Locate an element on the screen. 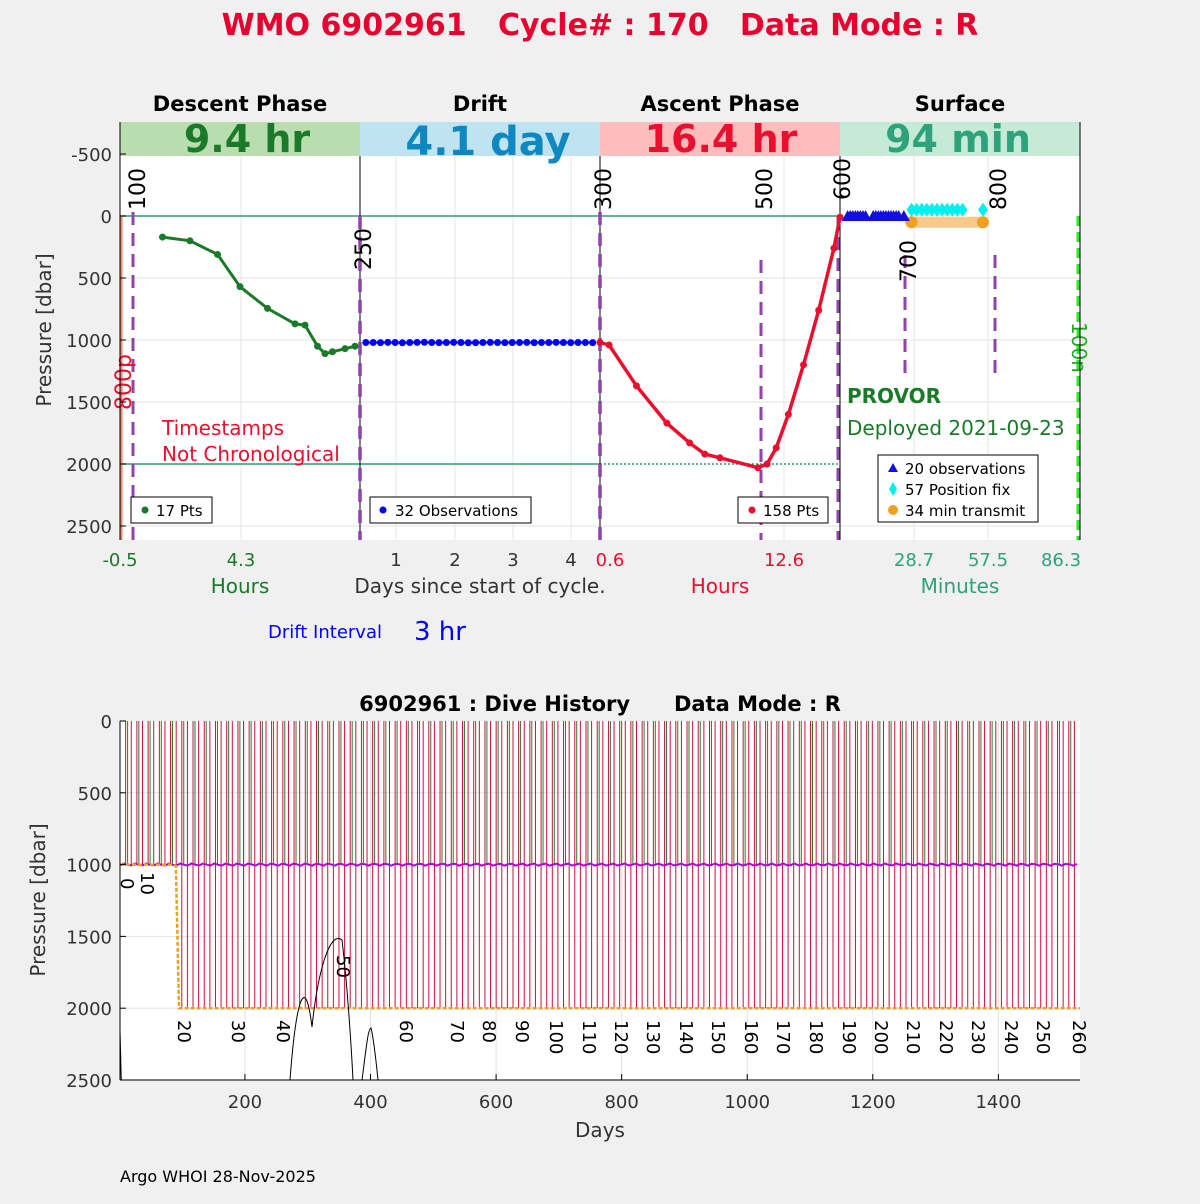  drift-legend-marker is located at coordinates (383, 510).